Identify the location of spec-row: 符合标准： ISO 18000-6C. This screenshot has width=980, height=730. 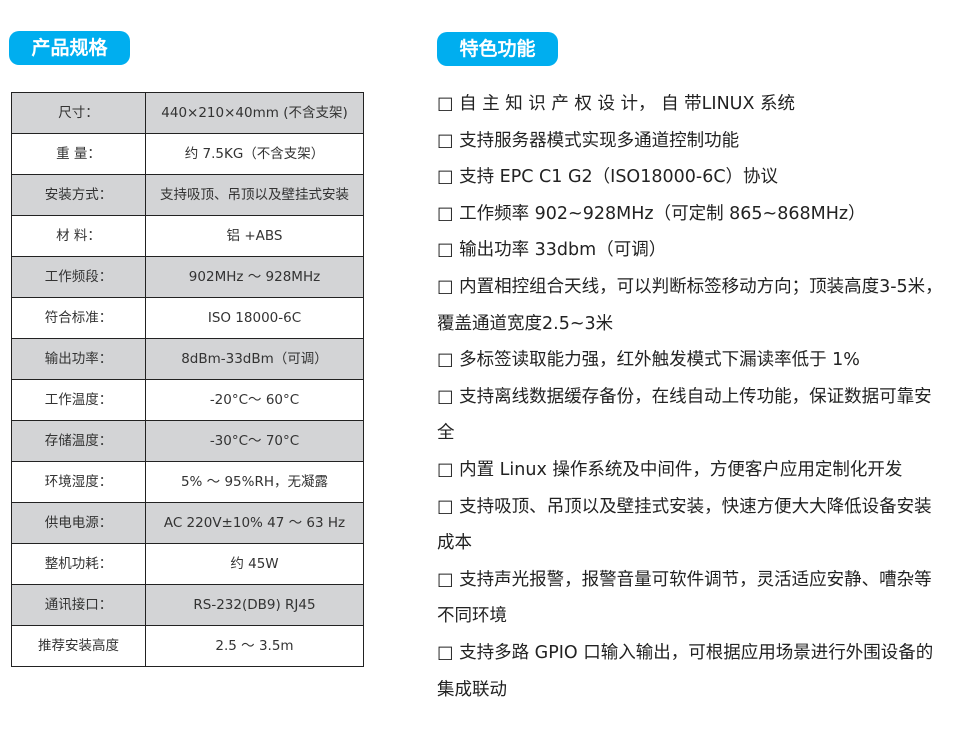
(187, 318).